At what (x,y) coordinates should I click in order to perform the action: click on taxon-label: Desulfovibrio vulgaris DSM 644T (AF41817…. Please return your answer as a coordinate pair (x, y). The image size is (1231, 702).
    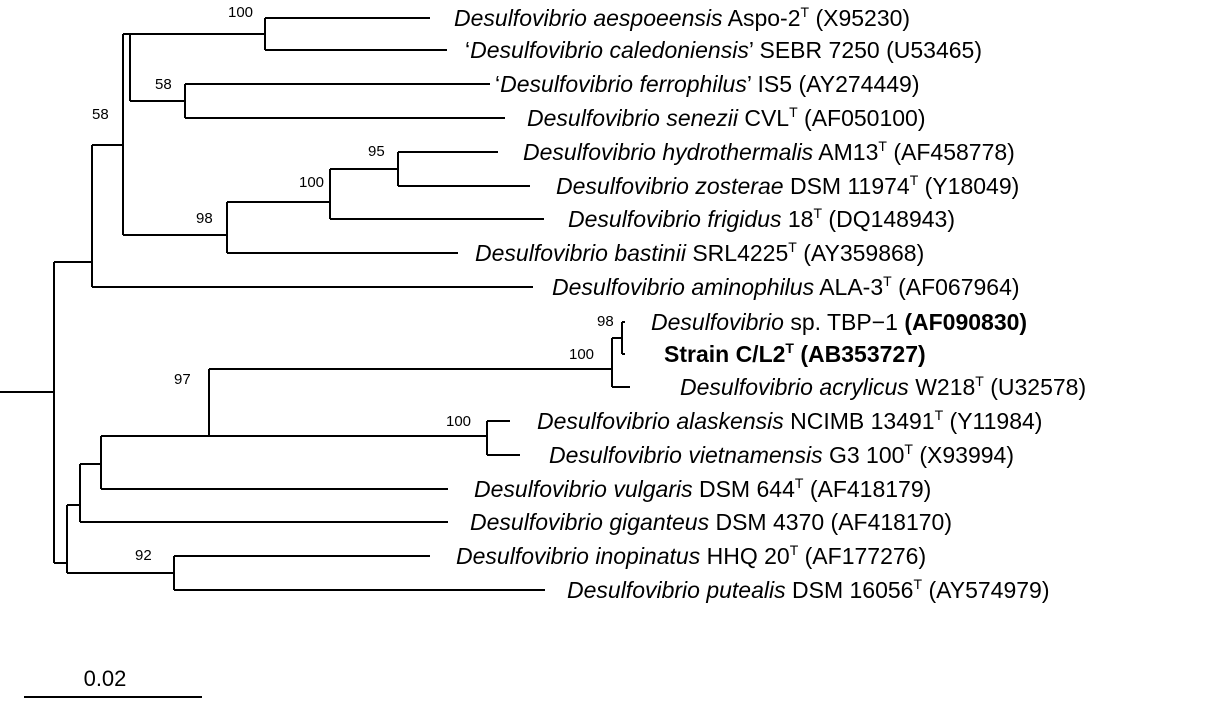
    Looking at the image, I should click on (702, 488).